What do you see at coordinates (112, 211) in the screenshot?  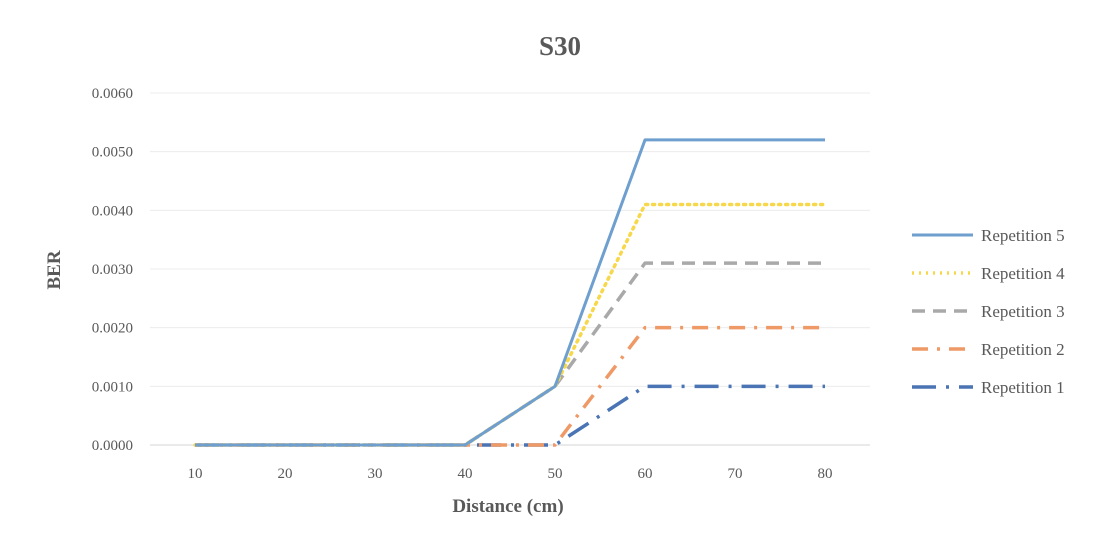 I see `y-tick-label: 0.0040` at bounding box center [112, 211].